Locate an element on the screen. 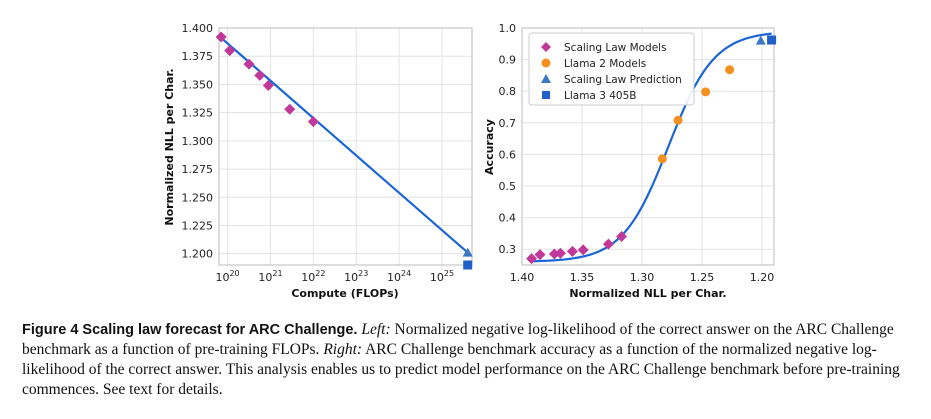  right-x-tick-label: 1.30 is located at coordinates (642, 277).